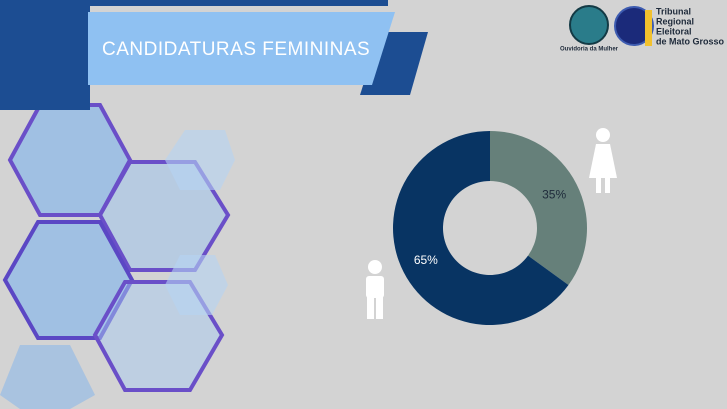 The image size is (727, 409). I want to click on logo-text: de Mato Grosso, so click(690, 41).